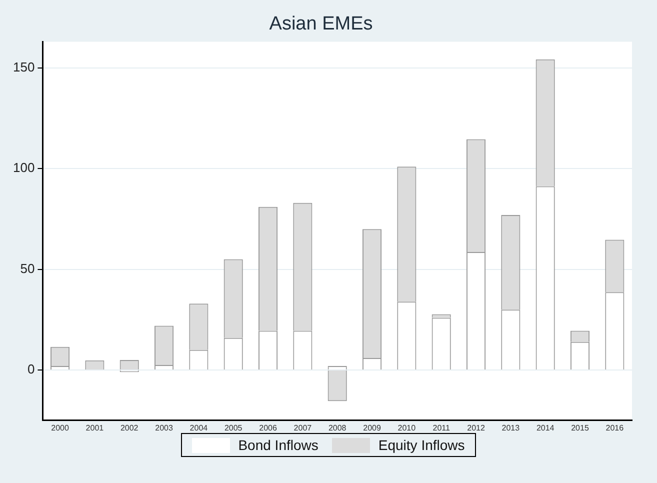 The height and width of the screenshot is (483, 657). Describe the element at coordinates (511, 427) in the screenshot. I see `x-tick-label: 2013` at that location.